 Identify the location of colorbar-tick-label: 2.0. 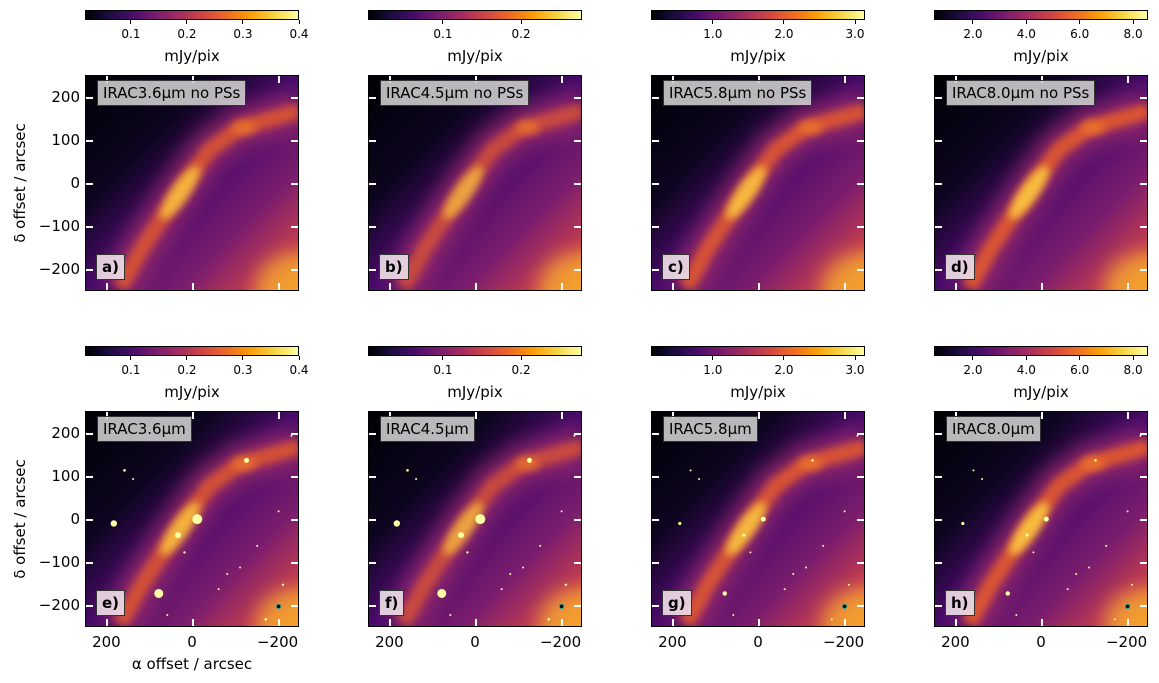
(973, 34).